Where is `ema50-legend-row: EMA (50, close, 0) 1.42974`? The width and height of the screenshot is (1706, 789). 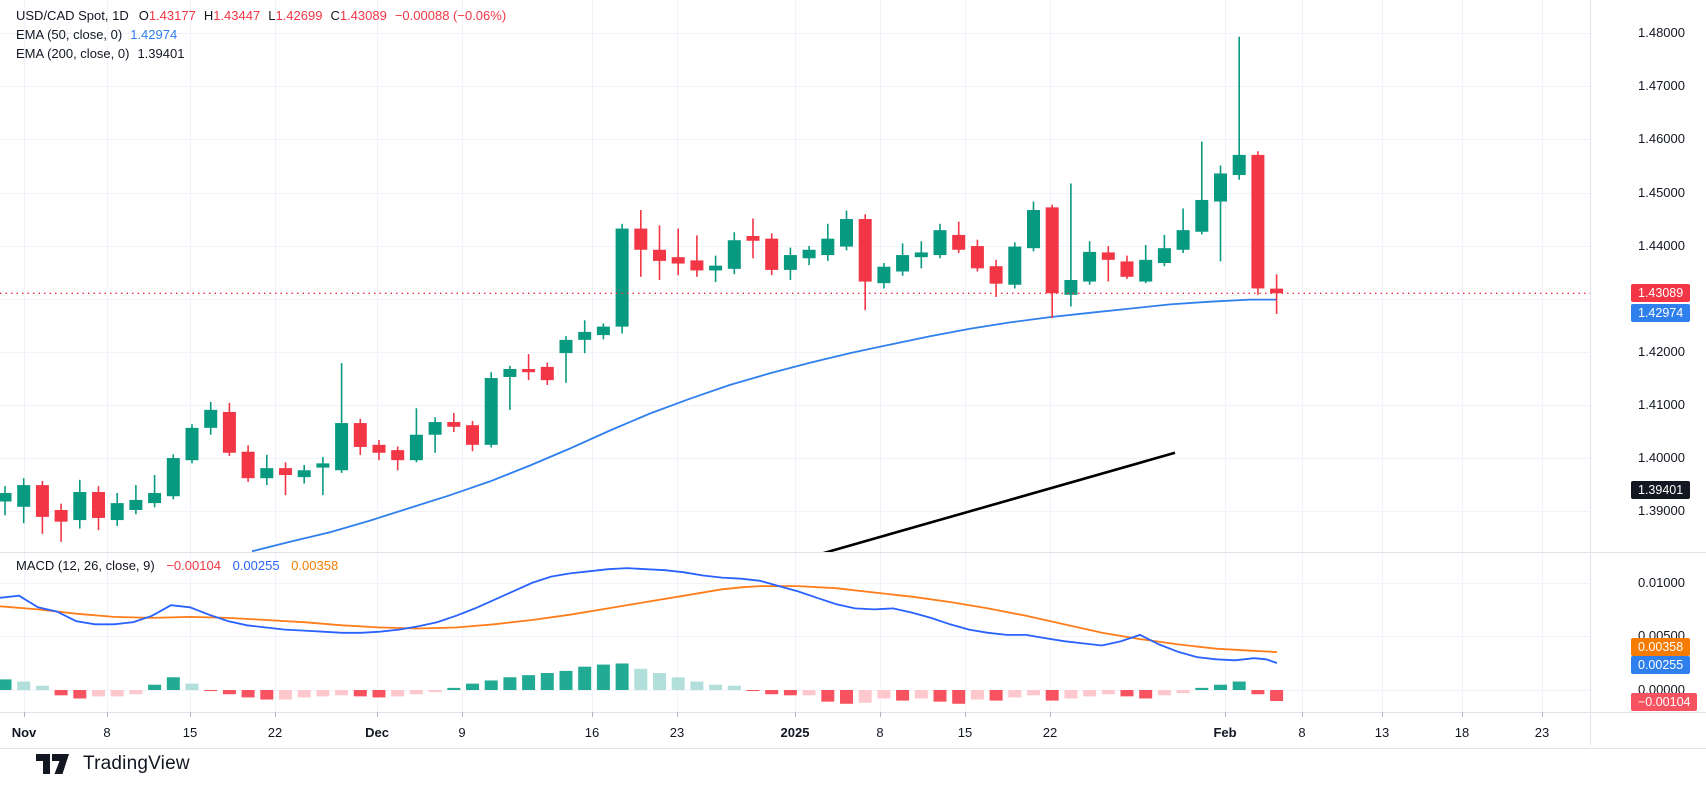
ema50-legend-row: EMA (50, close, 0) 1.42974 is located at coordinates (261, 34).